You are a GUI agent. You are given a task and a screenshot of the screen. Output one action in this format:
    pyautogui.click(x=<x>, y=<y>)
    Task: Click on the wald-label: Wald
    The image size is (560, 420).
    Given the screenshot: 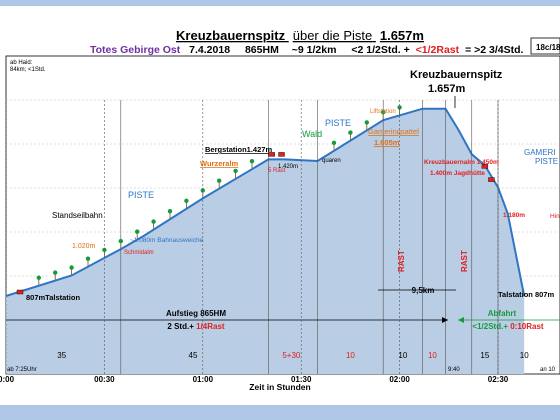 What is the action you would take?
    pyautogui.click(x=312, y=134)
    